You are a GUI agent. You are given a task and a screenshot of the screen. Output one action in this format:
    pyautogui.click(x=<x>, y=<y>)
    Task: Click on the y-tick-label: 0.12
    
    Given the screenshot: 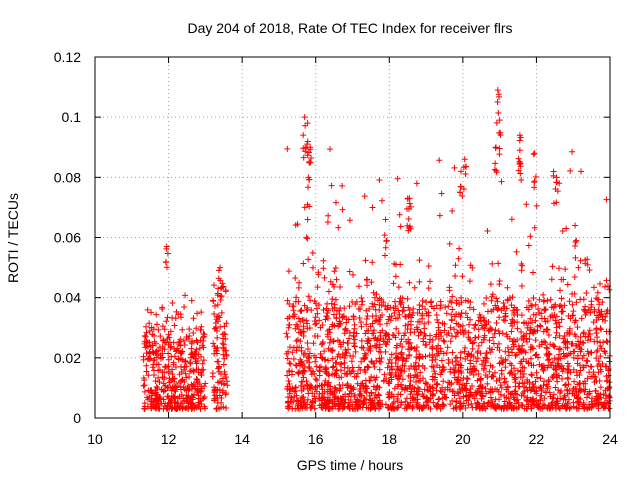 What is the action you would take?
    pyautogui.click(x=67, y=57)
    